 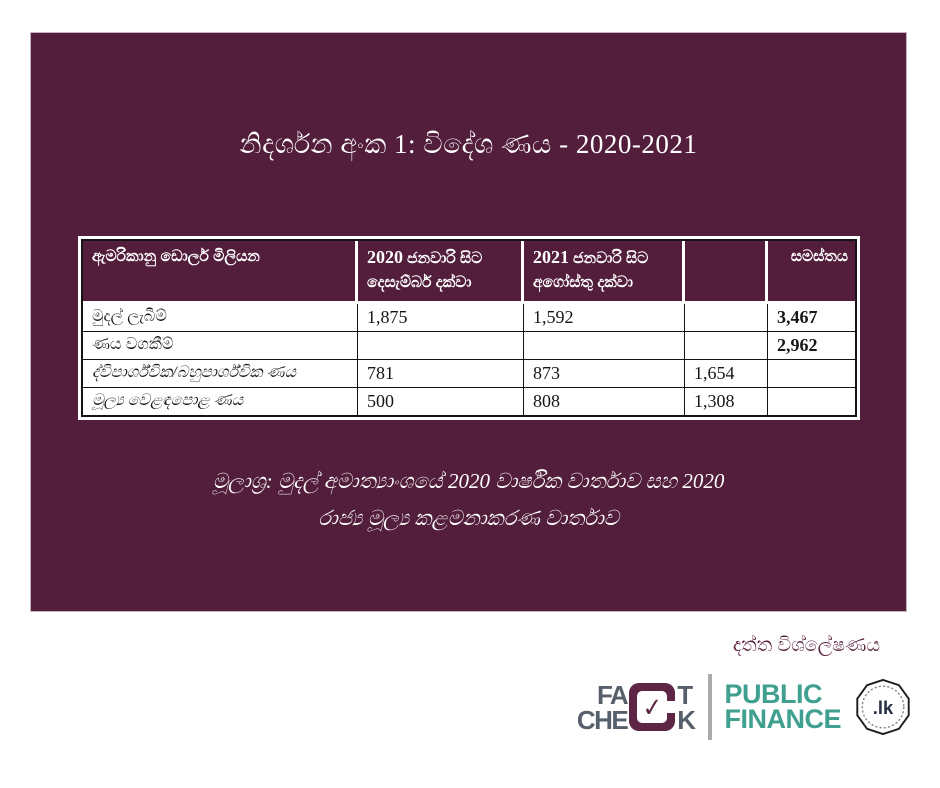 I want to click on factcheck-text-t: T, so click(x=685, y=694).